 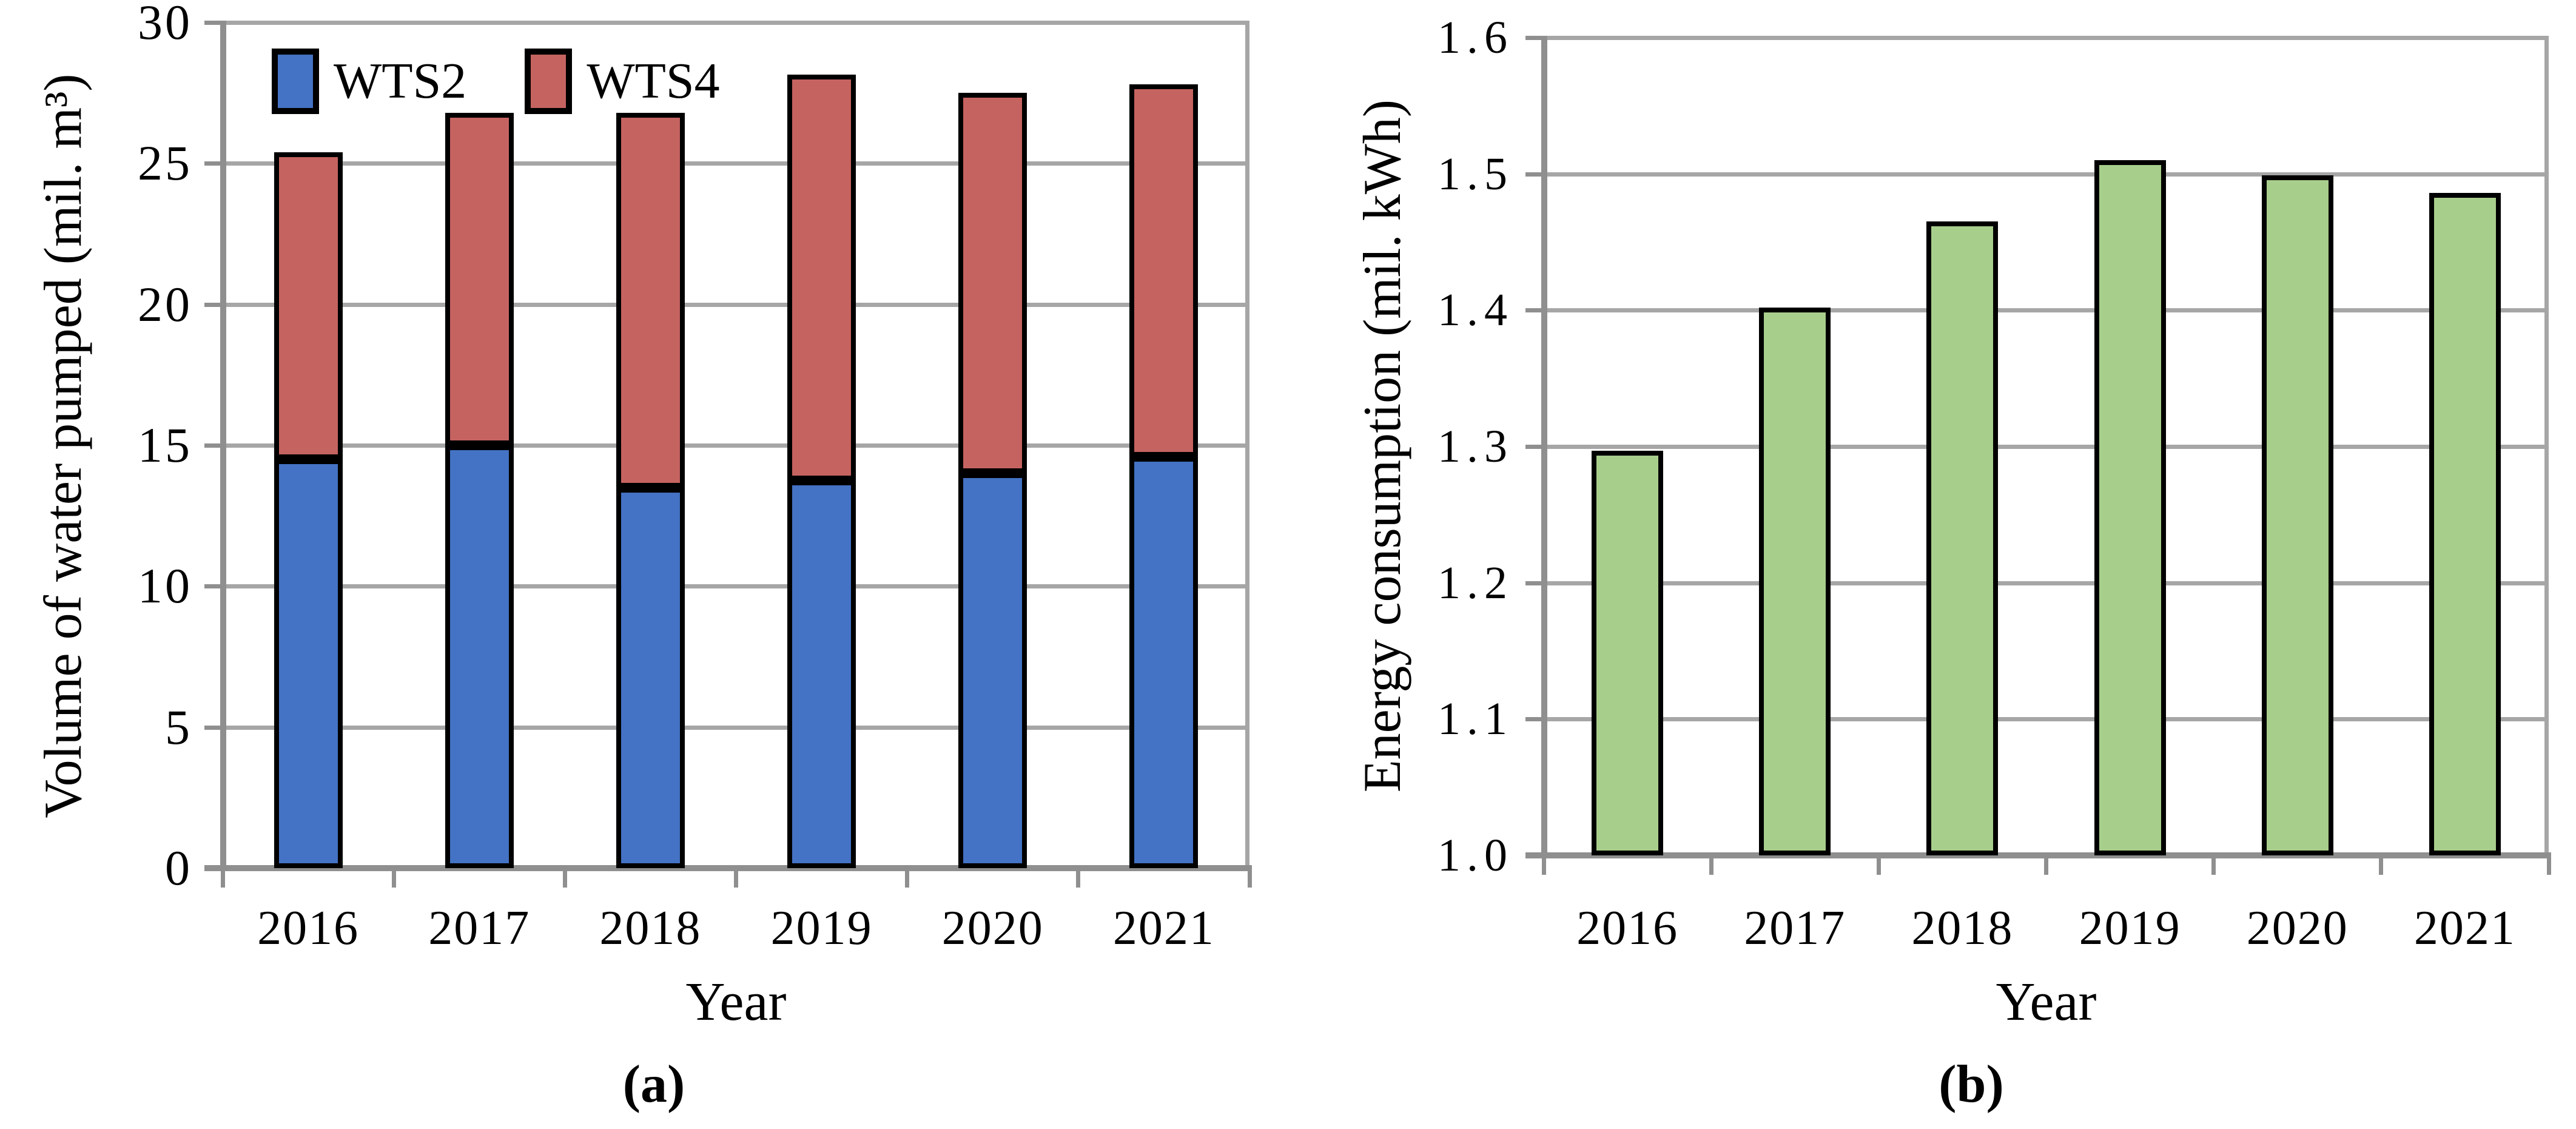 What do you see at coordinates (821, 674) in the screenshot?
I see `bar-segment-wts2-2019` at bounding box center [821, 674].